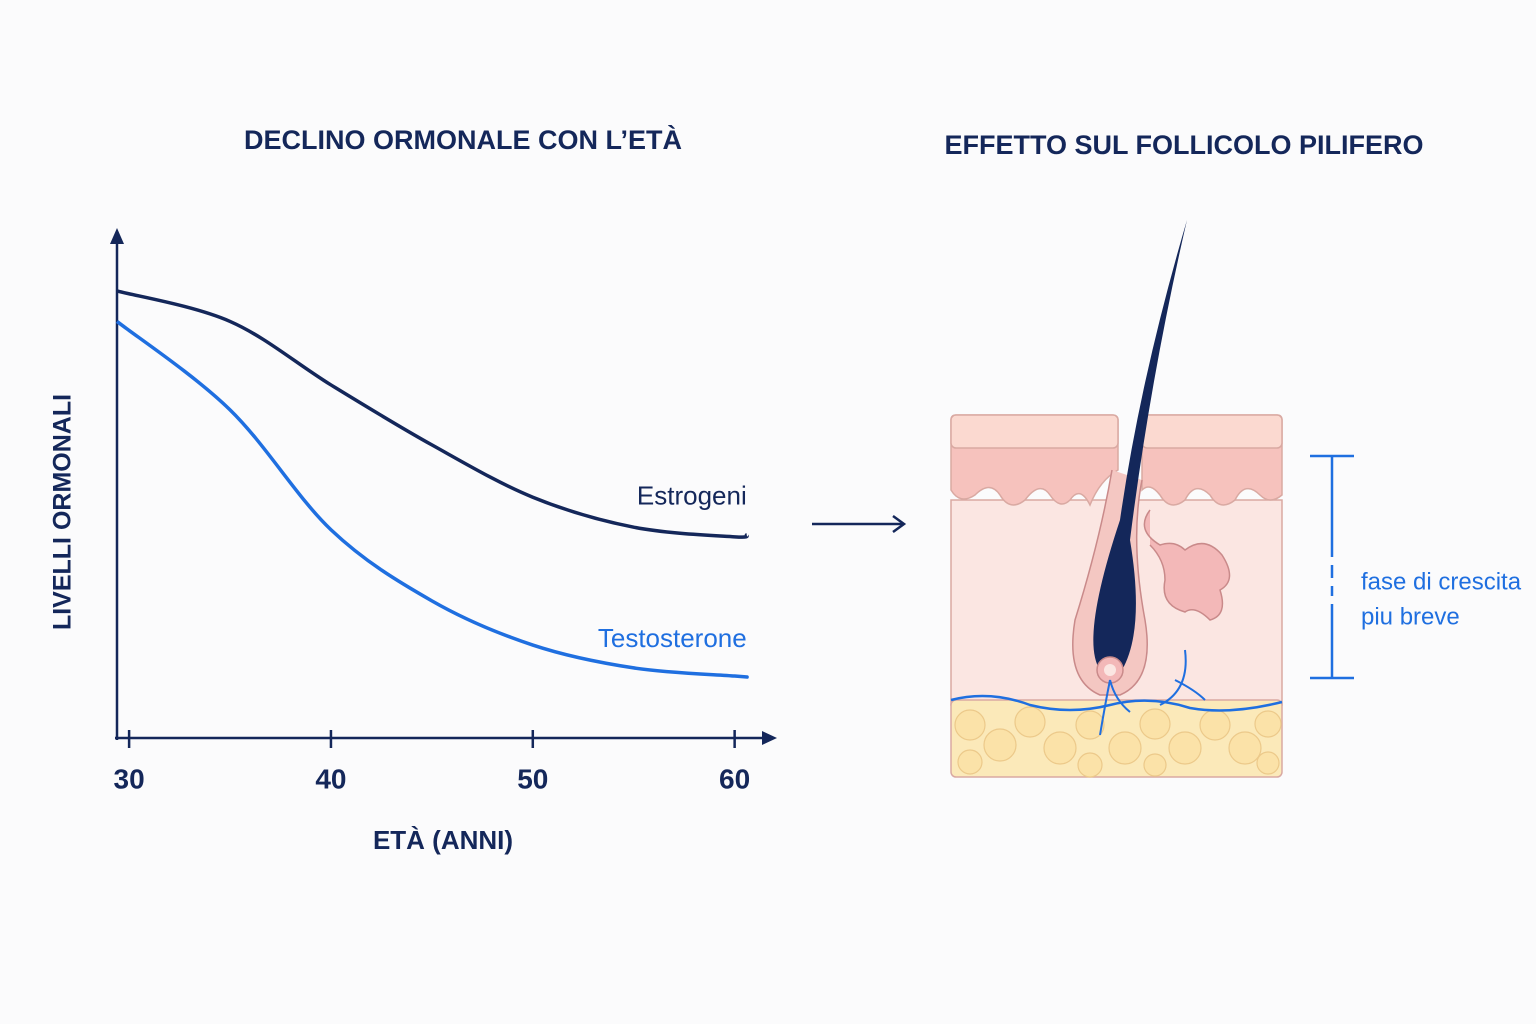 The width and height of the screenshot is (1536, 1024). I want to click on series-label: Estrogeni, so click(692, 496).